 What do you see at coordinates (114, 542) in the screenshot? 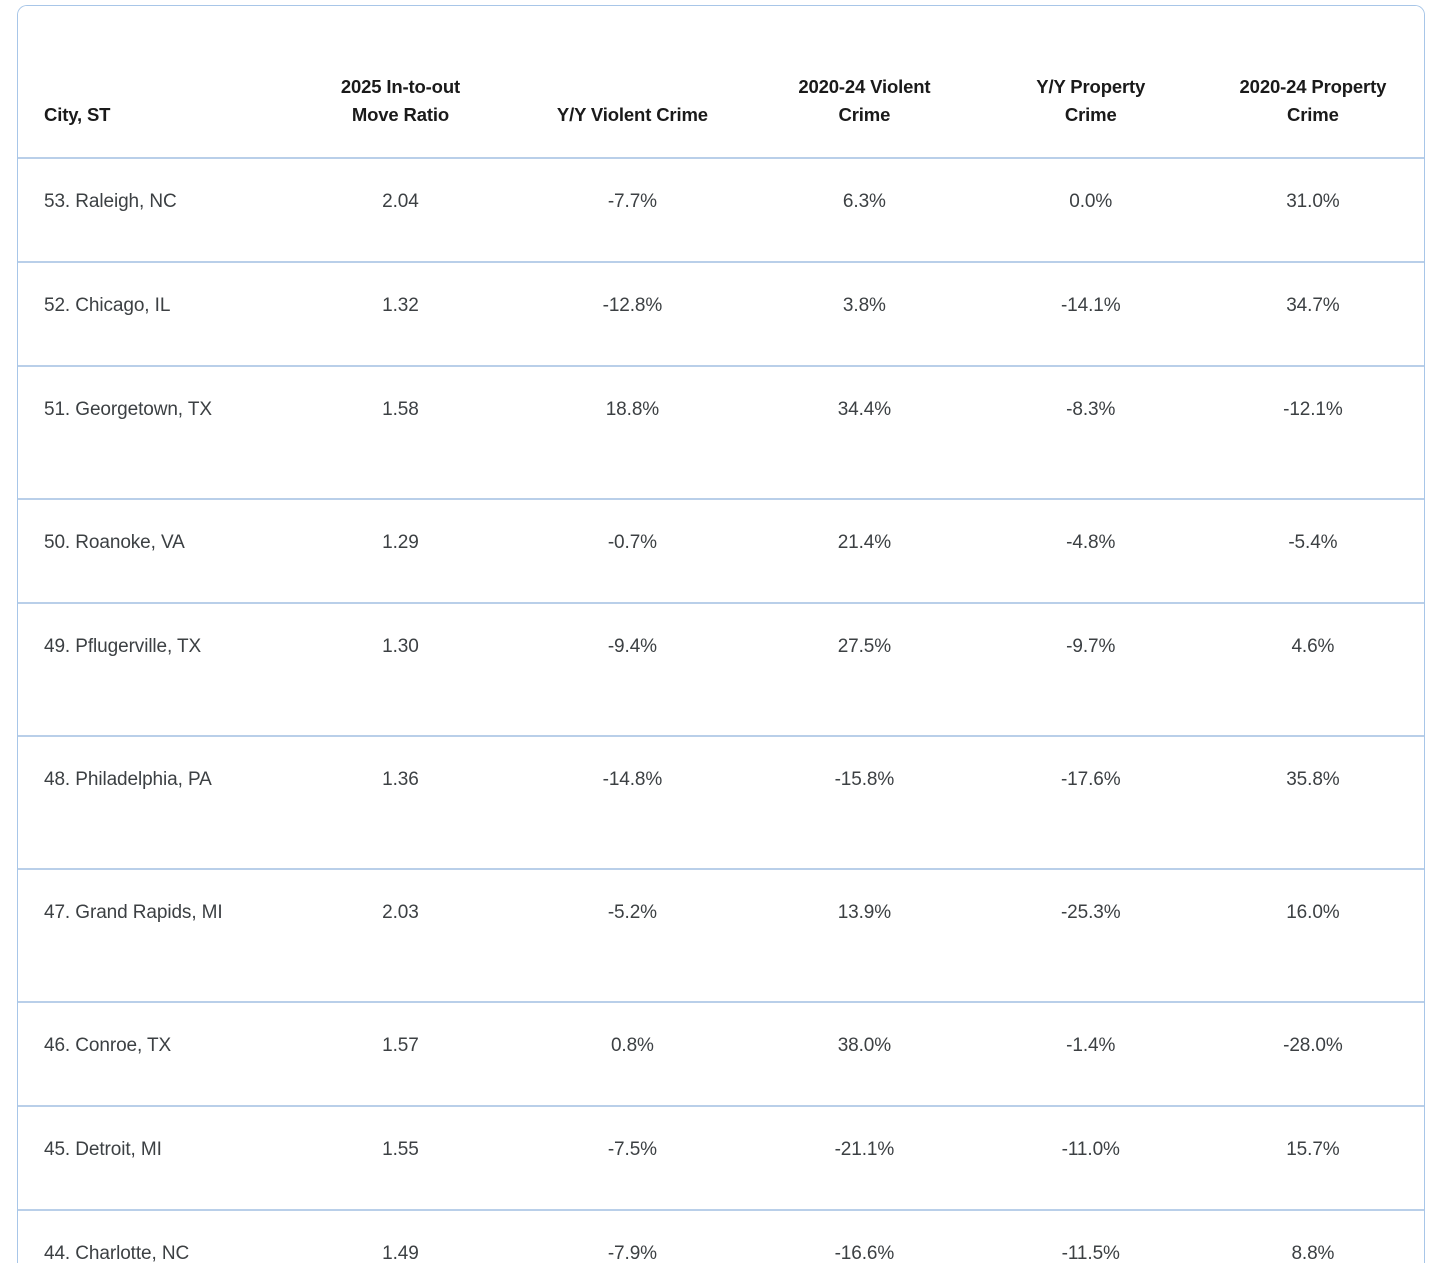
I see `cell-city-value: 50. Roanoke, VA` at bounding box center [114, 542].